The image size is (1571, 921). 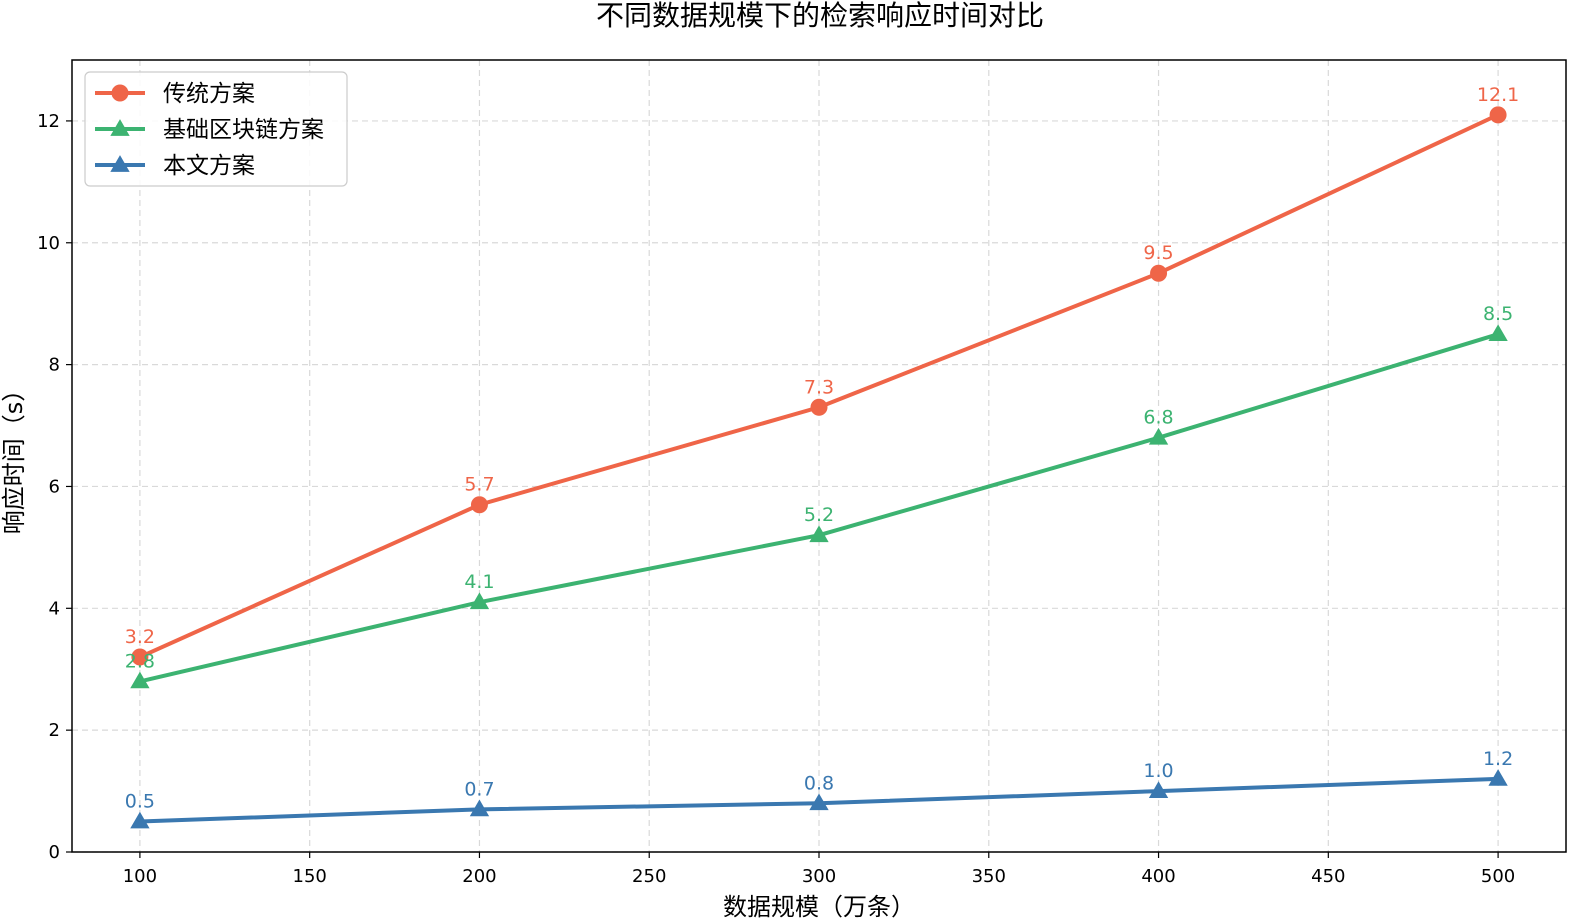 I want to click on data-label: 1.2, so click(x=1498, y=759).